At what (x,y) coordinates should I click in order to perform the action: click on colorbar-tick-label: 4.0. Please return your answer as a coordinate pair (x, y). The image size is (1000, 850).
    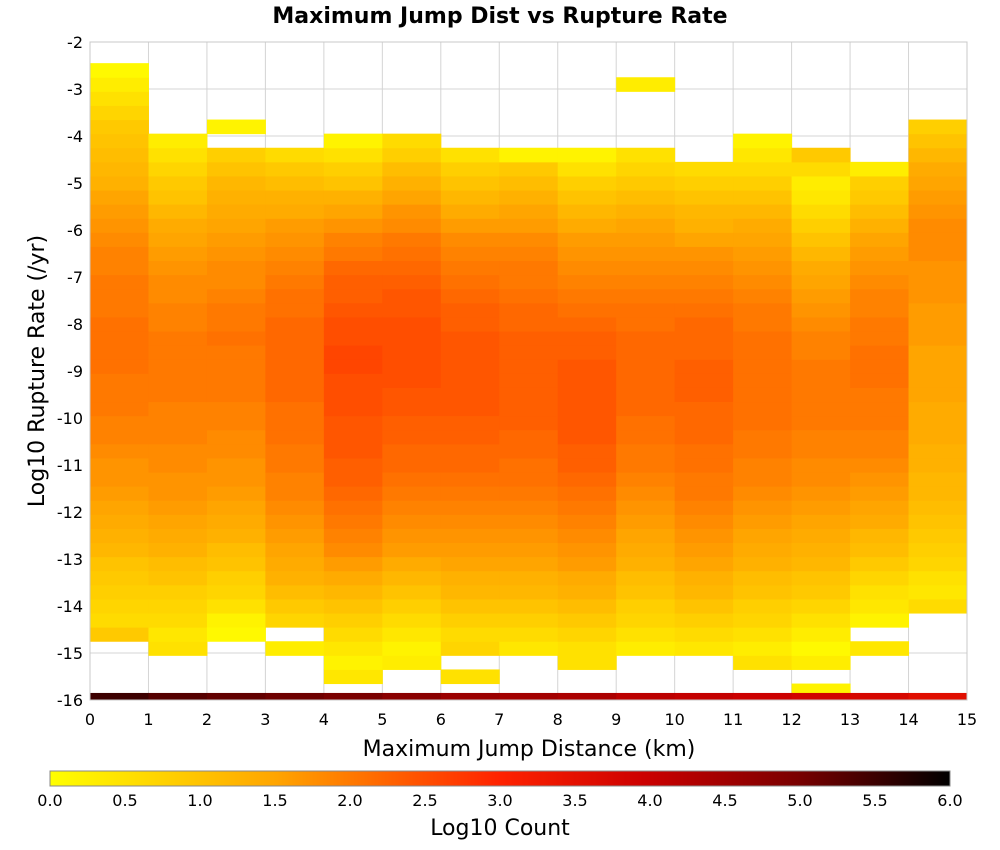
    Looking at the image, I should click on (649, 800).